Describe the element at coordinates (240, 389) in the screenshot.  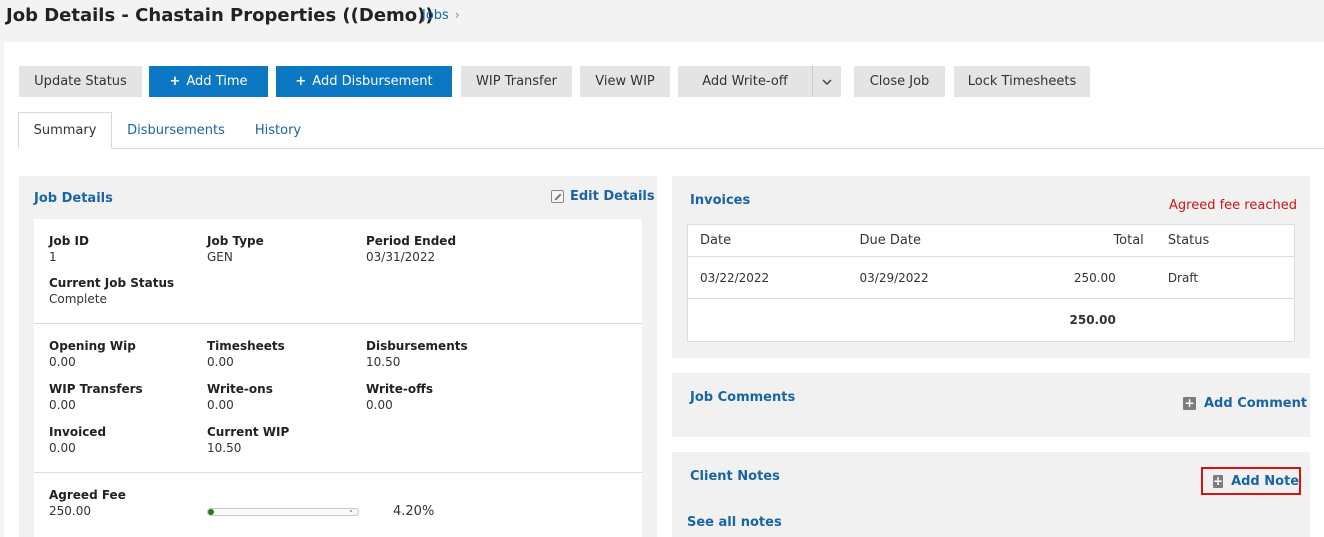
I see `write-ons-label: Write-ons` at that location.